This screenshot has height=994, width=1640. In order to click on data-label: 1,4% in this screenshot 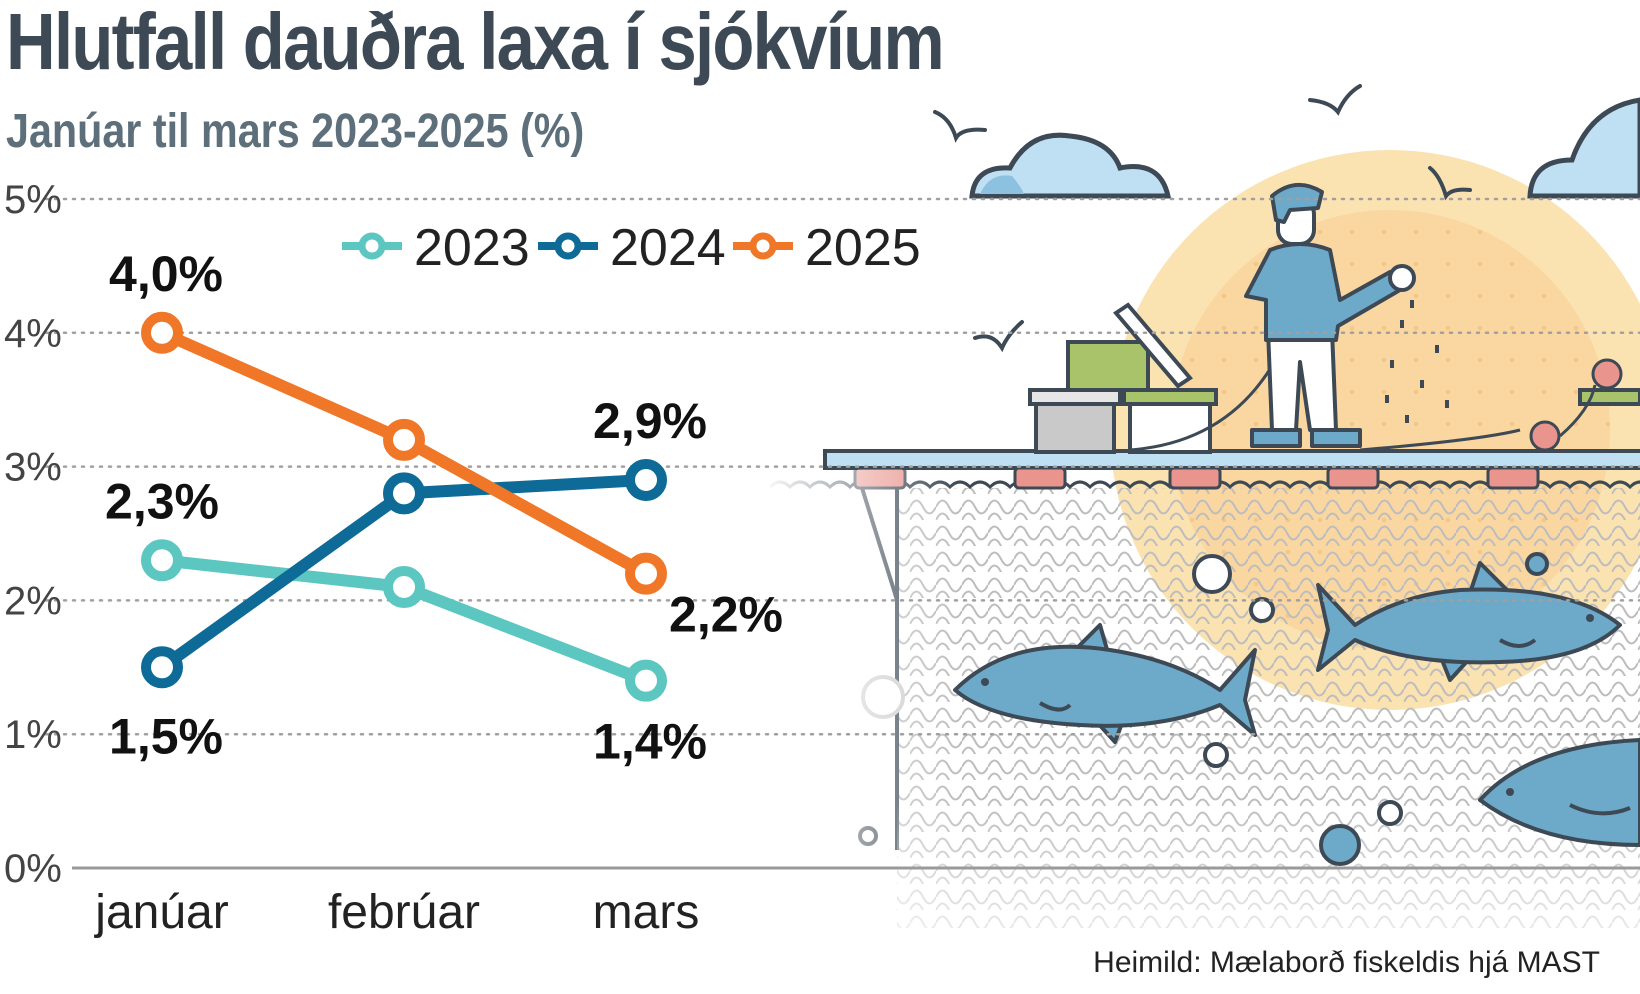, I will do `click(650, 742)`.